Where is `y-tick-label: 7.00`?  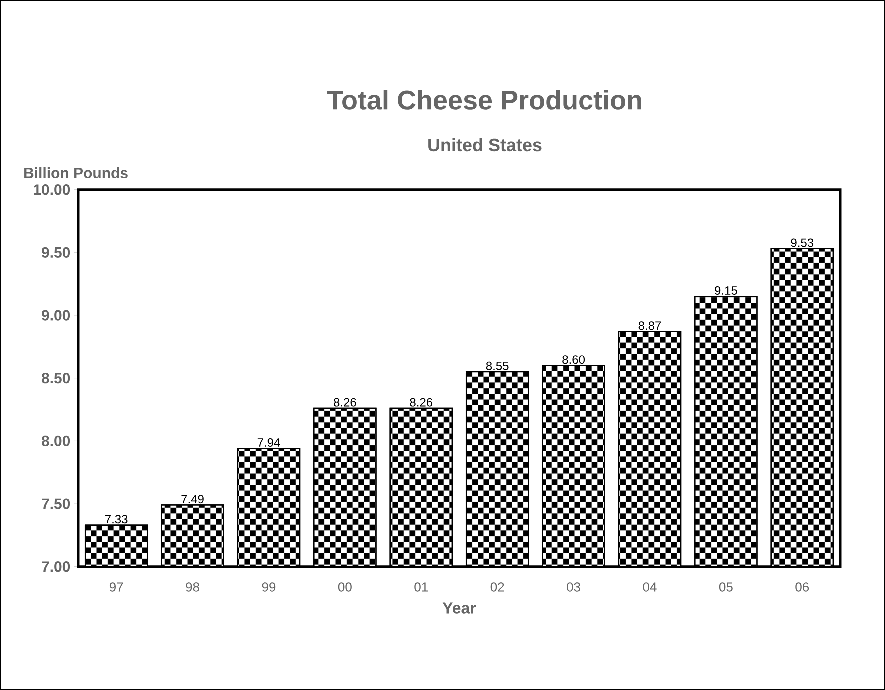
y-tick-label: 7.00 is located at coordinates (56, 567).